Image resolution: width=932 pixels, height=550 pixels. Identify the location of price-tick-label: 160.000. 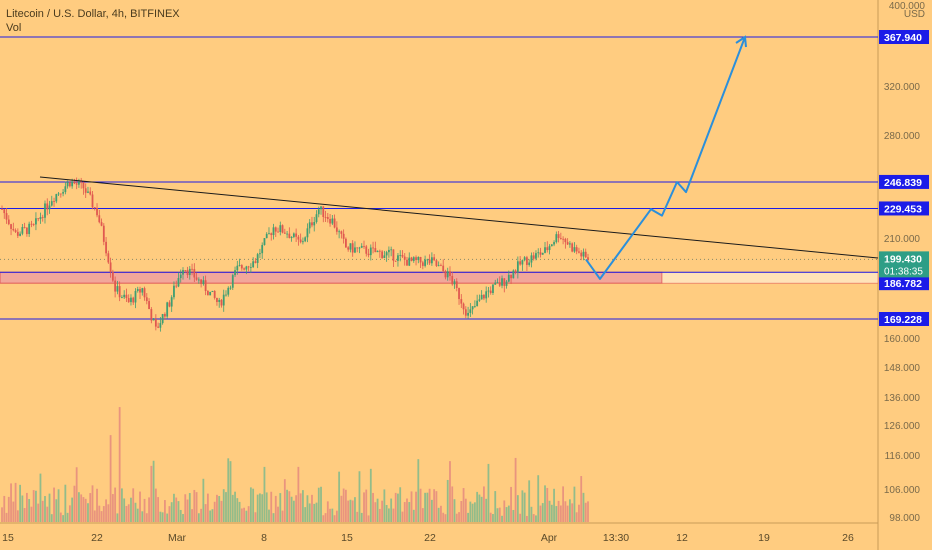
(902, 339).